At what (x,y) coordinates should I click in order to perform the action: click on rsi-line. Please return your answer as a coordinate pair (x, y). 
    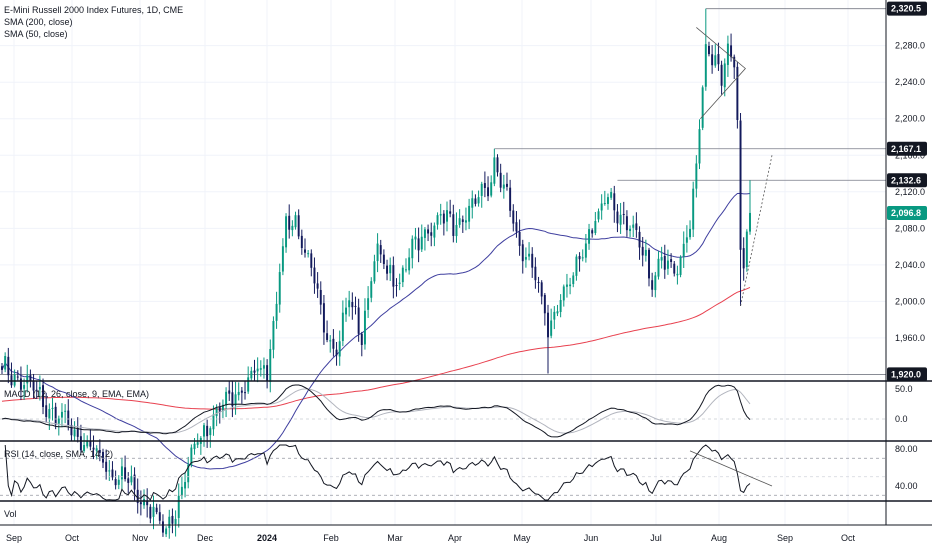
    Looking at the image, I should click on (377, 472).